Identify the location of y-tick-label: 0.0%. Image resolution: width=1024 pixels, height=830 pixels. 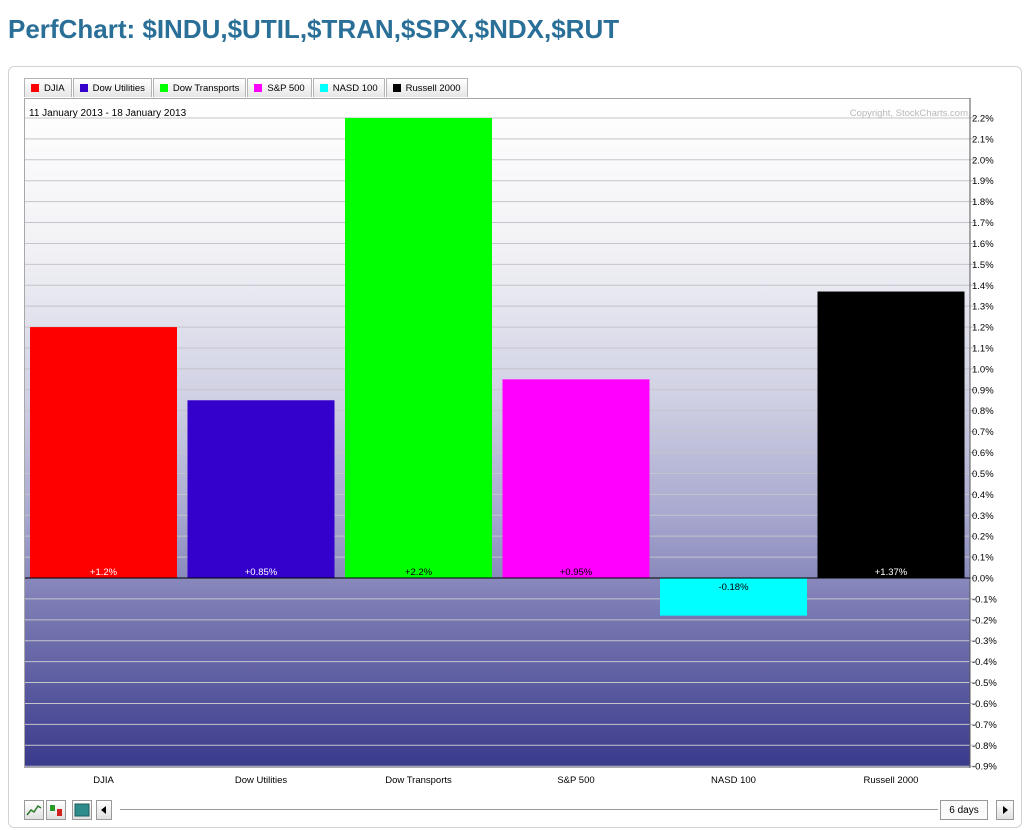
(983, 579).